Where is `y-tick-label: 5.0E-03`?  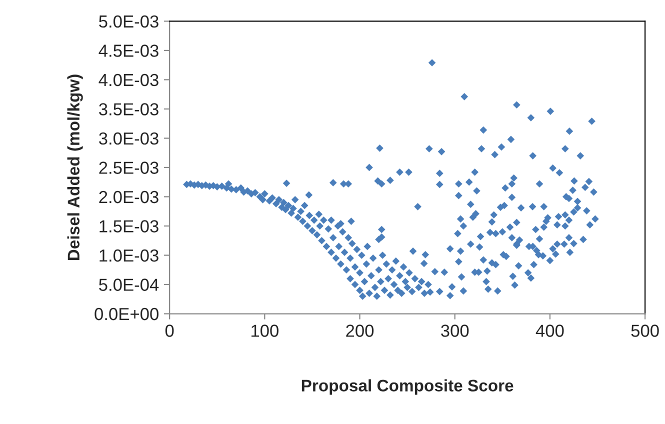 y-tick-label: 5.0E-03 is located at coordinates (128, 21).